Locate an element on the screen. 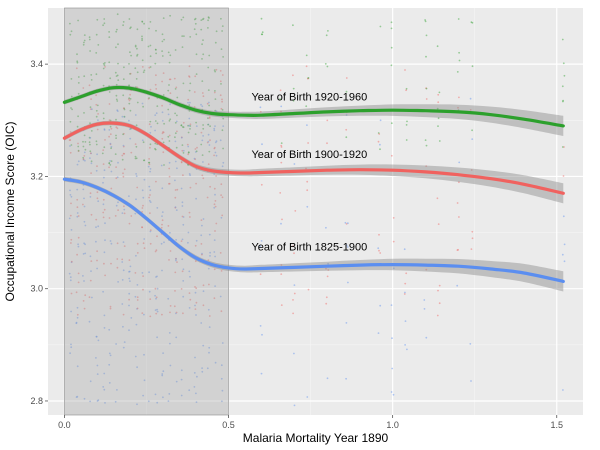  y-axis-ticks: 2.8 3.0 3.2 3.4 is located at coordinates (39, 232).